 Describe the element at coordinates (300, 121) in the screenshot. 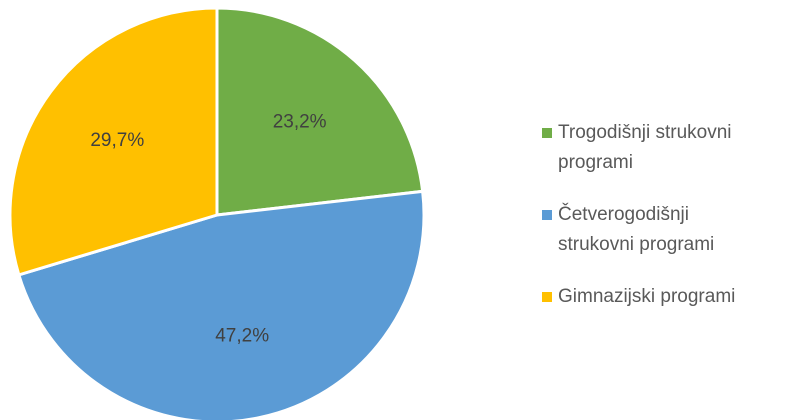

I see `data-label: 23,2%` at that location.